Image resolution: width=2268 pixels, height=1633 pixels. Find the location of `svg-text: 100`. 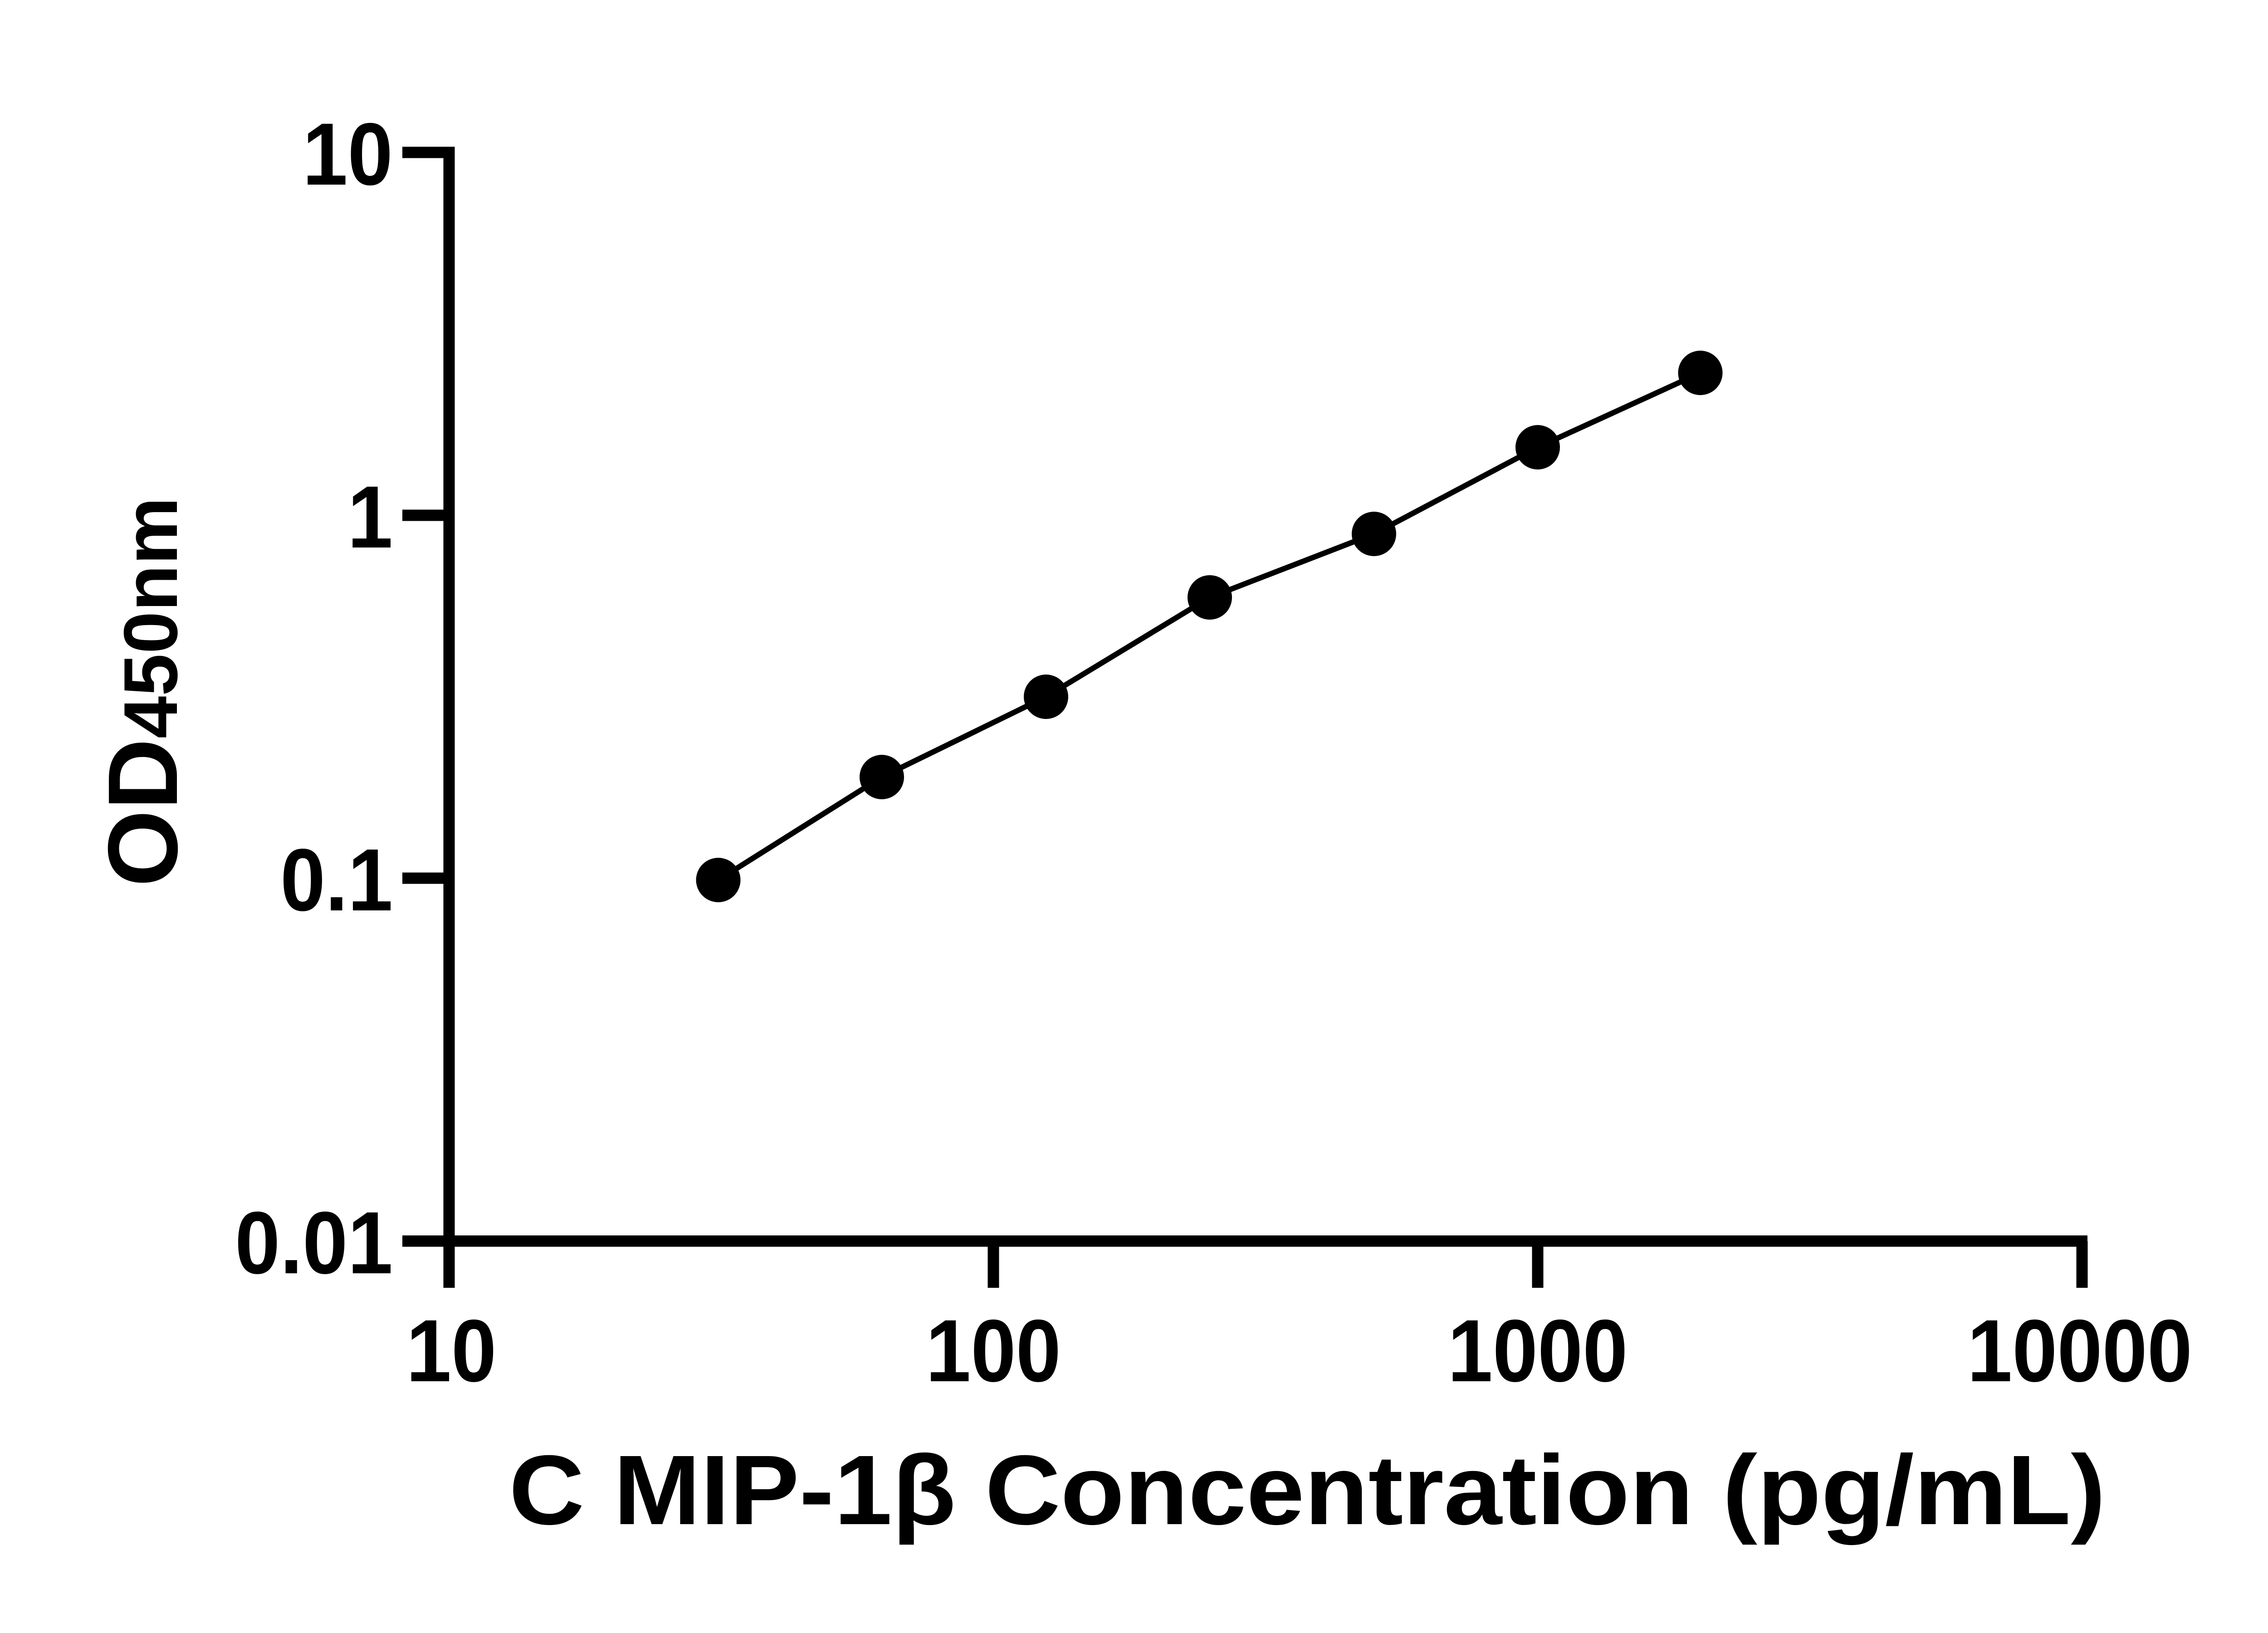

svg-text: 100 is located at coordinates (994, 1350).